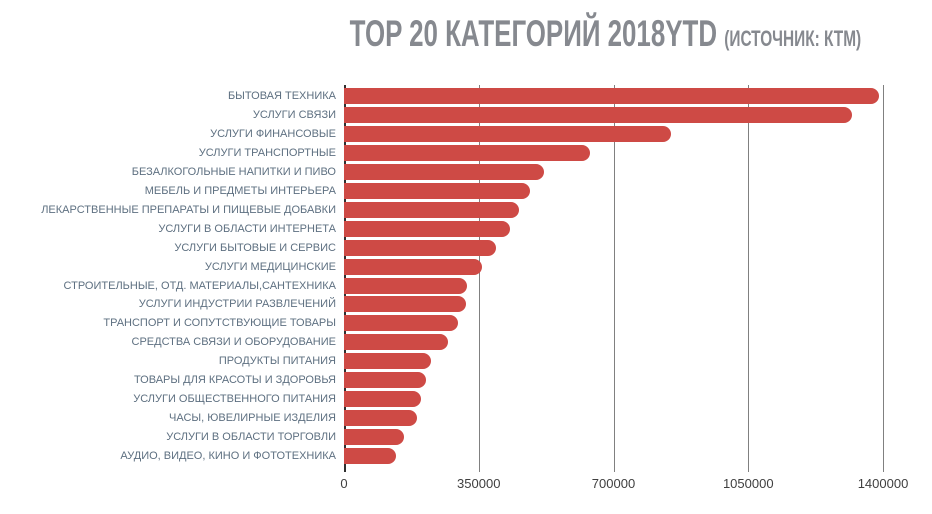 The image size is (932, 514). I want to click on x-tick-label: 1400000, so click(883, 483).